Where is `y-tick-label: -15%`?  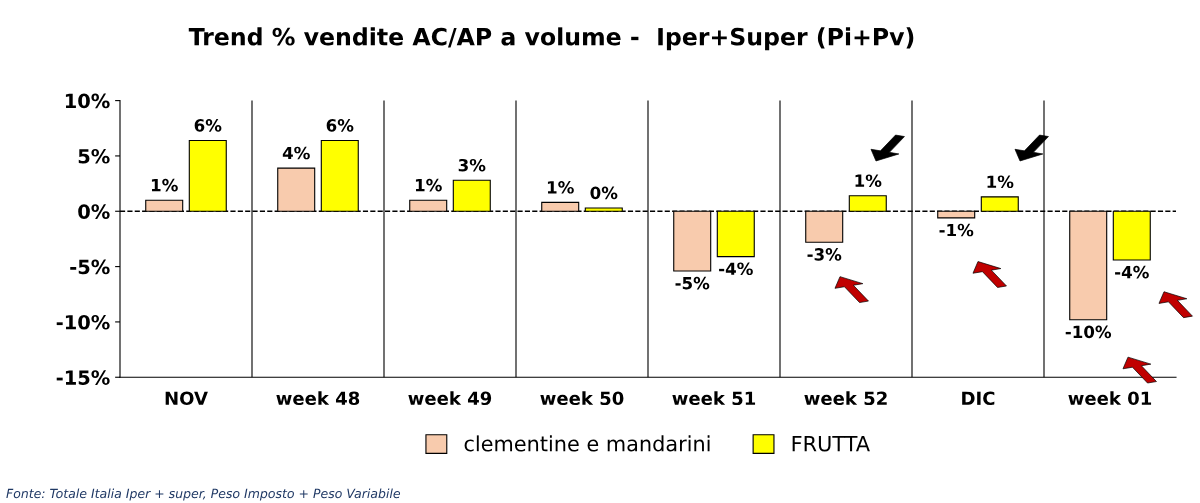 y-tick-label: -15% is located at coordinates (83, 377).